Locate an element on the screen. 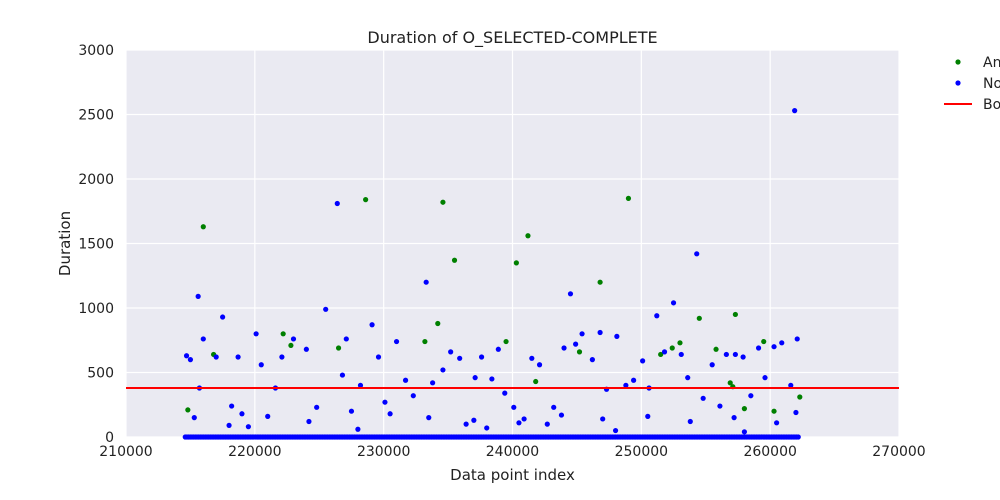  x-tick-label: 240000 is located at coordinates (512, 452).